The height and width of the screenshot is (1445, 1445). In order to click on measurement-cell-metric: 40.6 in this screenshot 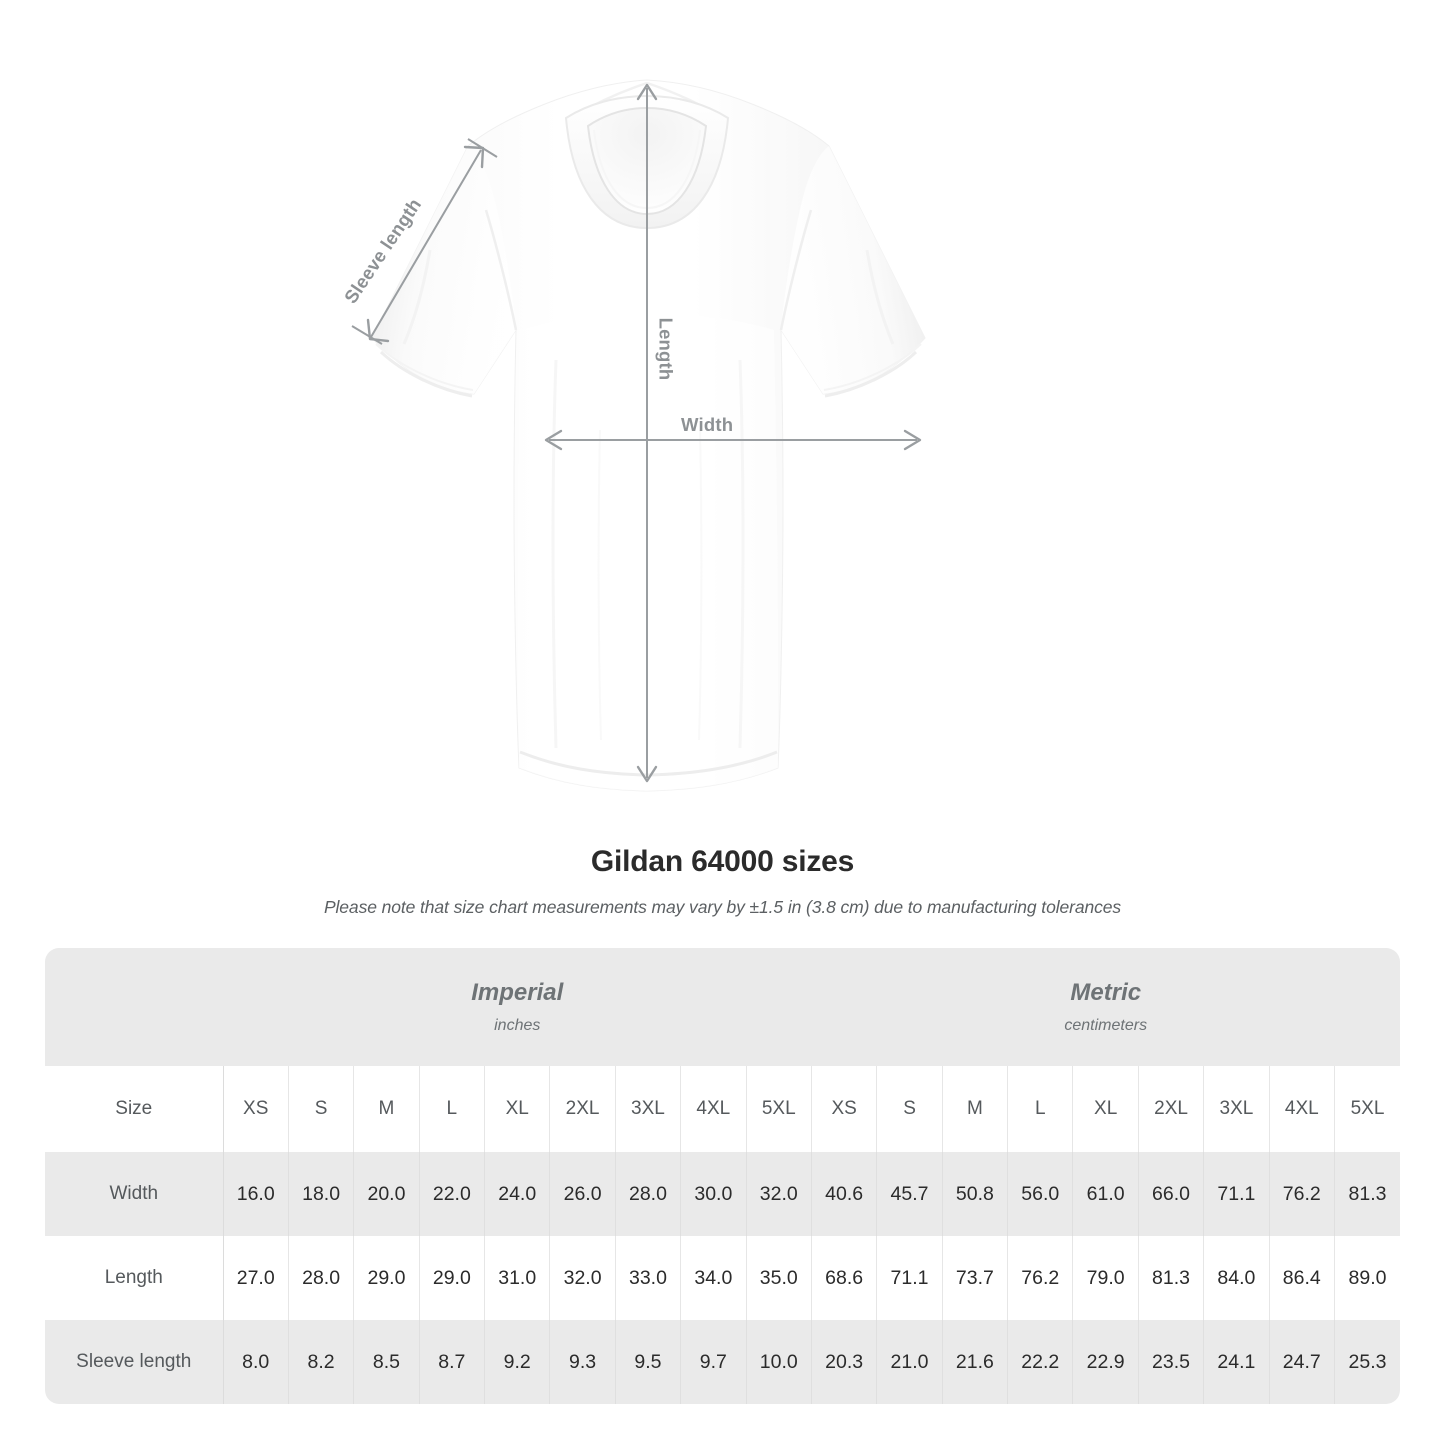, I will do `click(844, 1194)`.